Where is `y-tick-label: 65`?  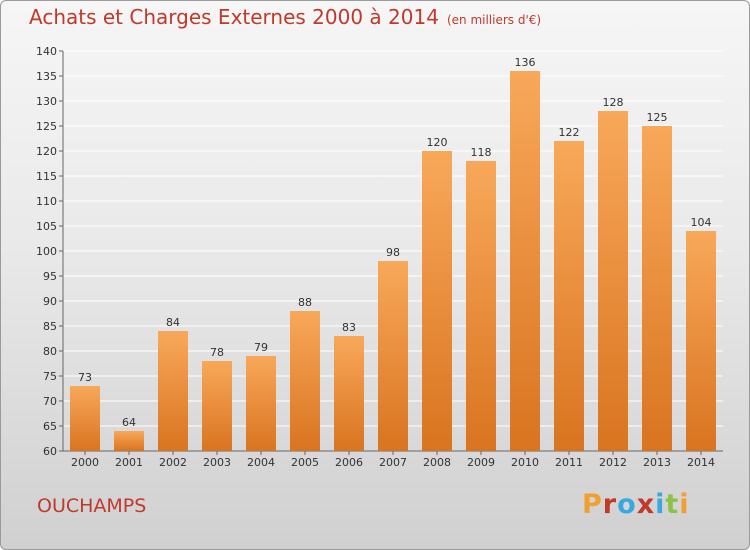
y-tick-label: 65 is located at coordinates (50, 426).